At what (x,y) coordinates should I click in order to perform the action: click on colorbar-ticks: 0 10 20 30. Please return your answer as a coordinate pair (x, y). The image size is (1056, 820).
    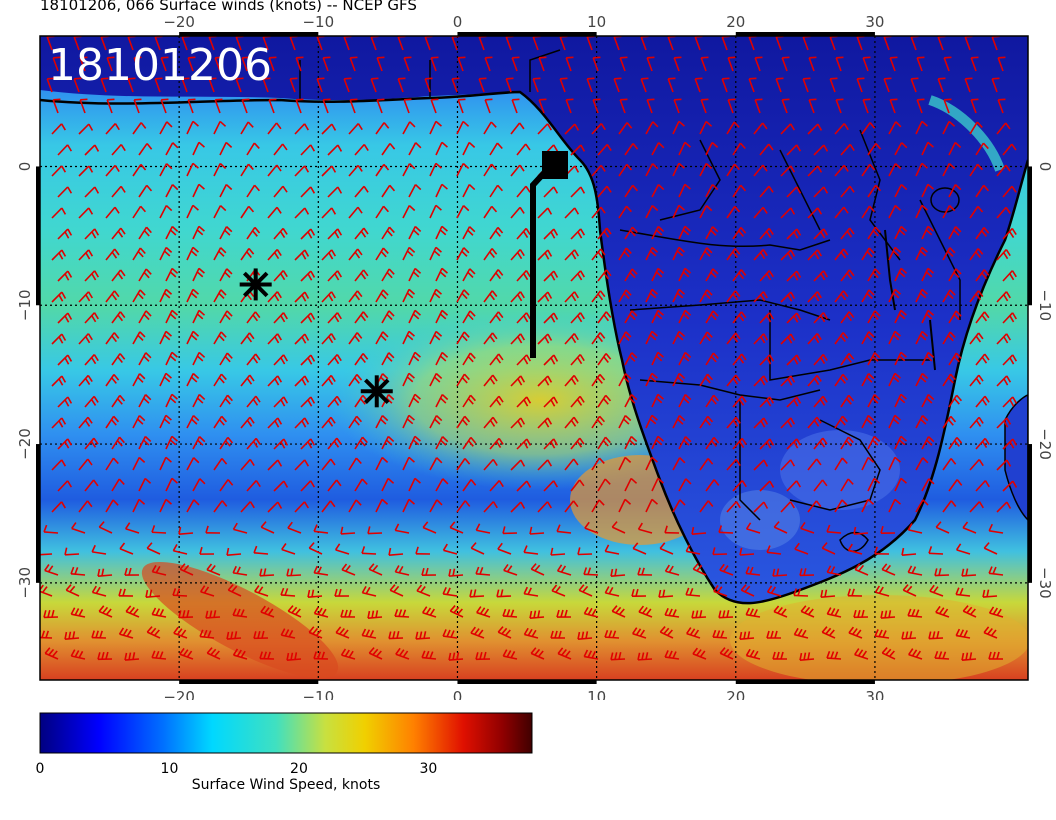
    Looking at the image, I should click on (237, 769).